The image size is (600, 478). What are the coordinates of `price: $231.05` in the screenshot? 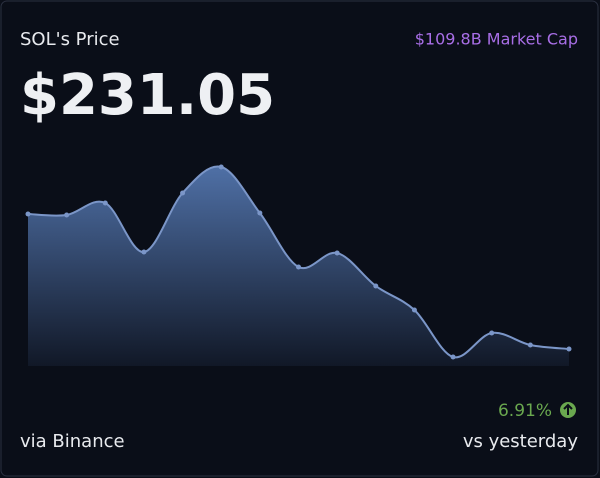 It's located at (147, 95).